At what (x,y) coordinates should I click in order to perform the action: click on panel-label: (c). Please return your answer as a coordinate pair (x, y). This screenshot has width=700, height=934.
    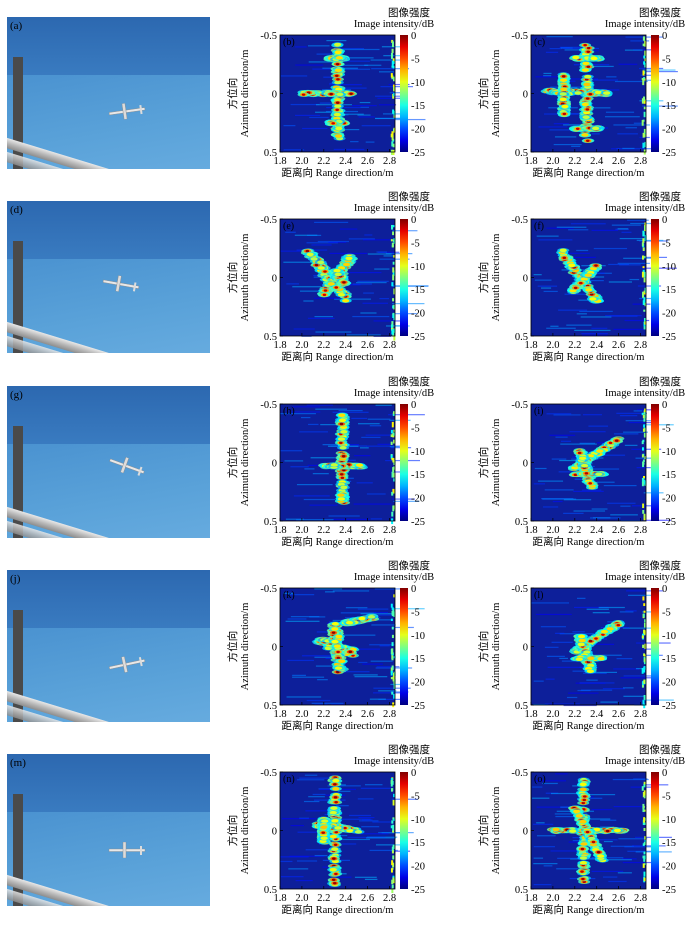
    Looking at the image, I should click on (539, 42).